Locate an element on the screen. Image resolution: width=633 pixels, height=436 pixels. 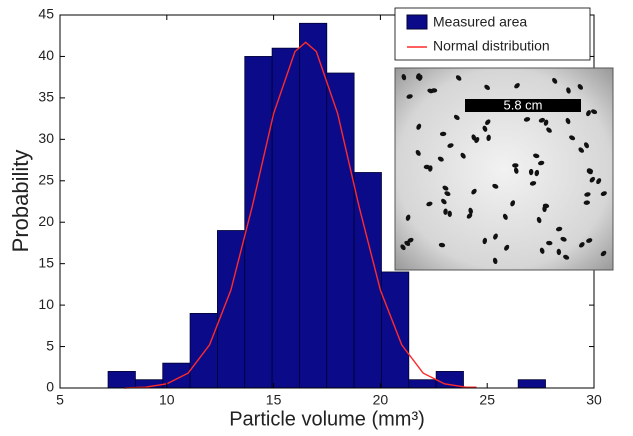
x-tick-label: 30 is located at coordinates (594, 400).